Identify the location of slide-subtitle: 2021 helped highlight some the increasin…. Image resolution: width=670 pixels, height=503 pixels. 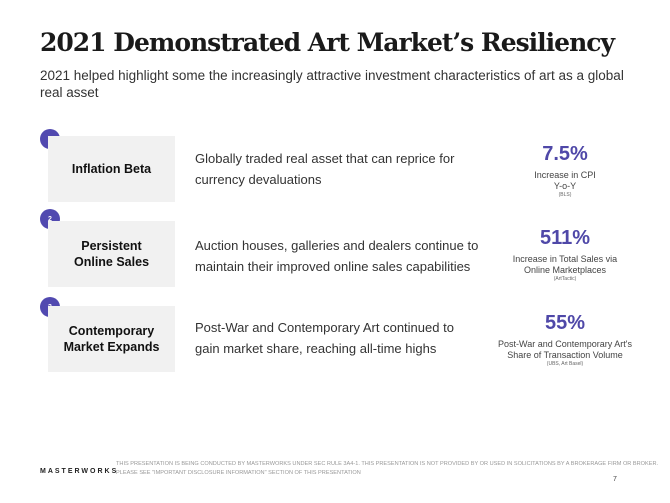
(332, 84).